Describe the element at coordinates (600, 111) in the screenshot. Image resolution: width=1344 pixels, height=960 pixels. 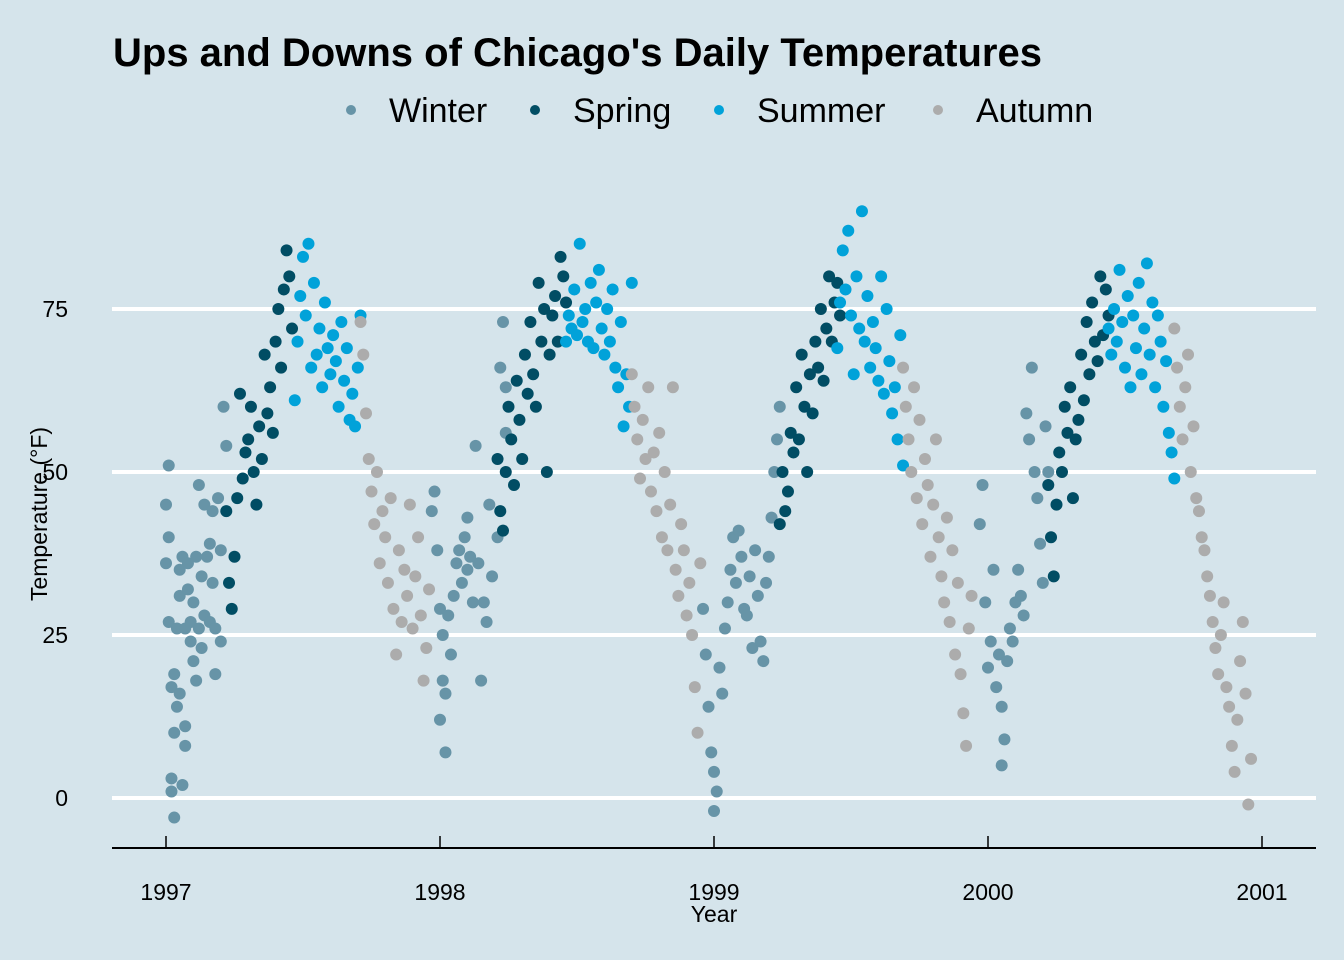
I see `legend-item-spring: Spring` at that location.